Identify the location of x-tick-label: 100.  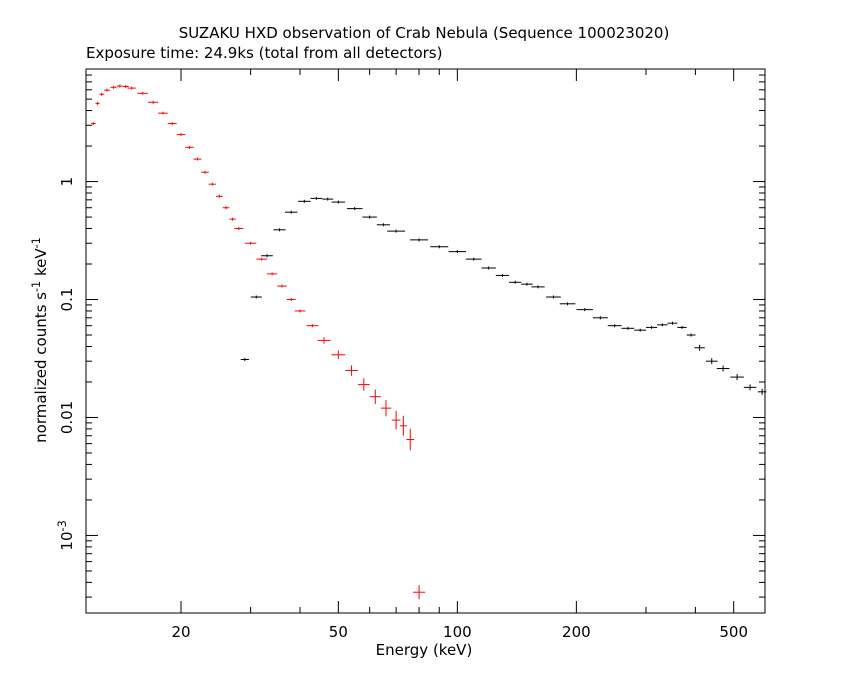
(457, 632).